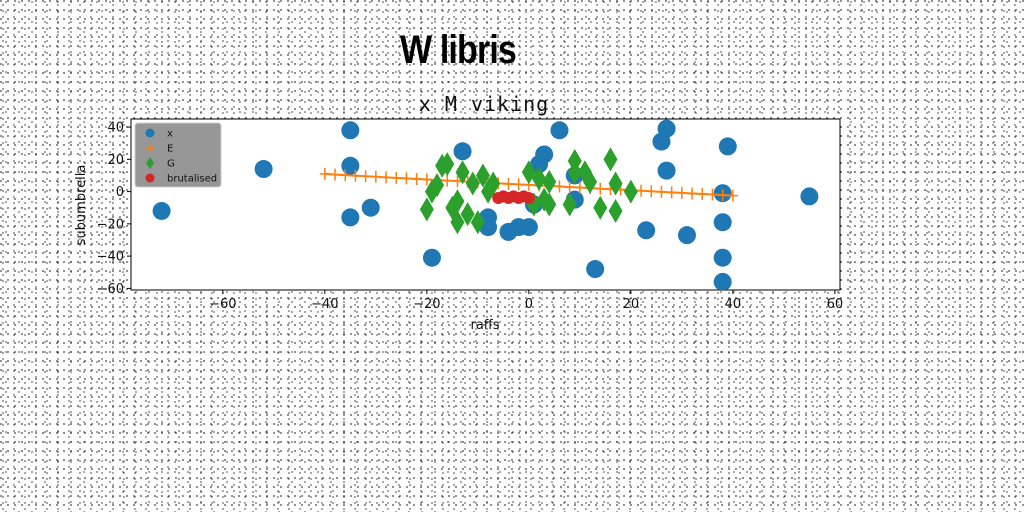  What do you see at coordinates (458, 50) in the screenshot?
I see `banner-text: W libris` at bounding box center [458, 50].